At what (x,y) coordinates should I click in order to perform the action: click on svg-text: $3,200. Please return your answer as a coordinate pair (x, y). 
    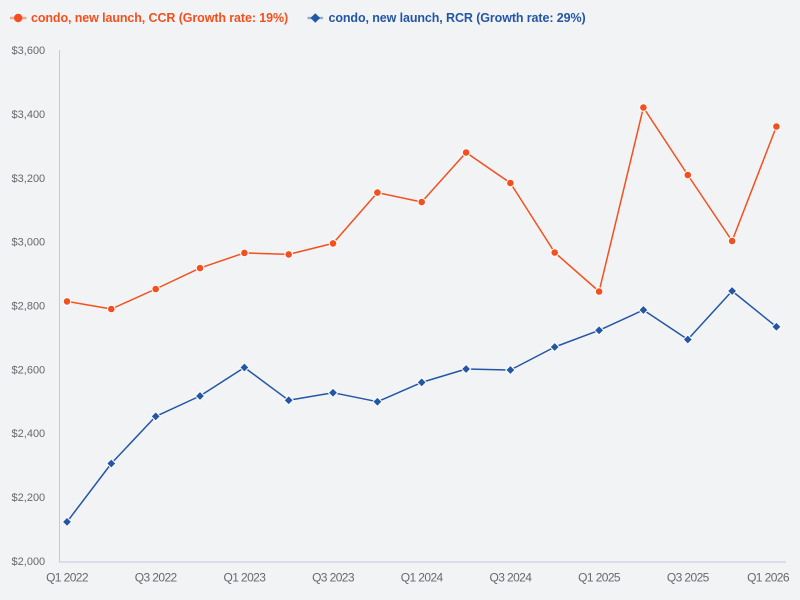
    Looking at the image, I should click on (29, 179).